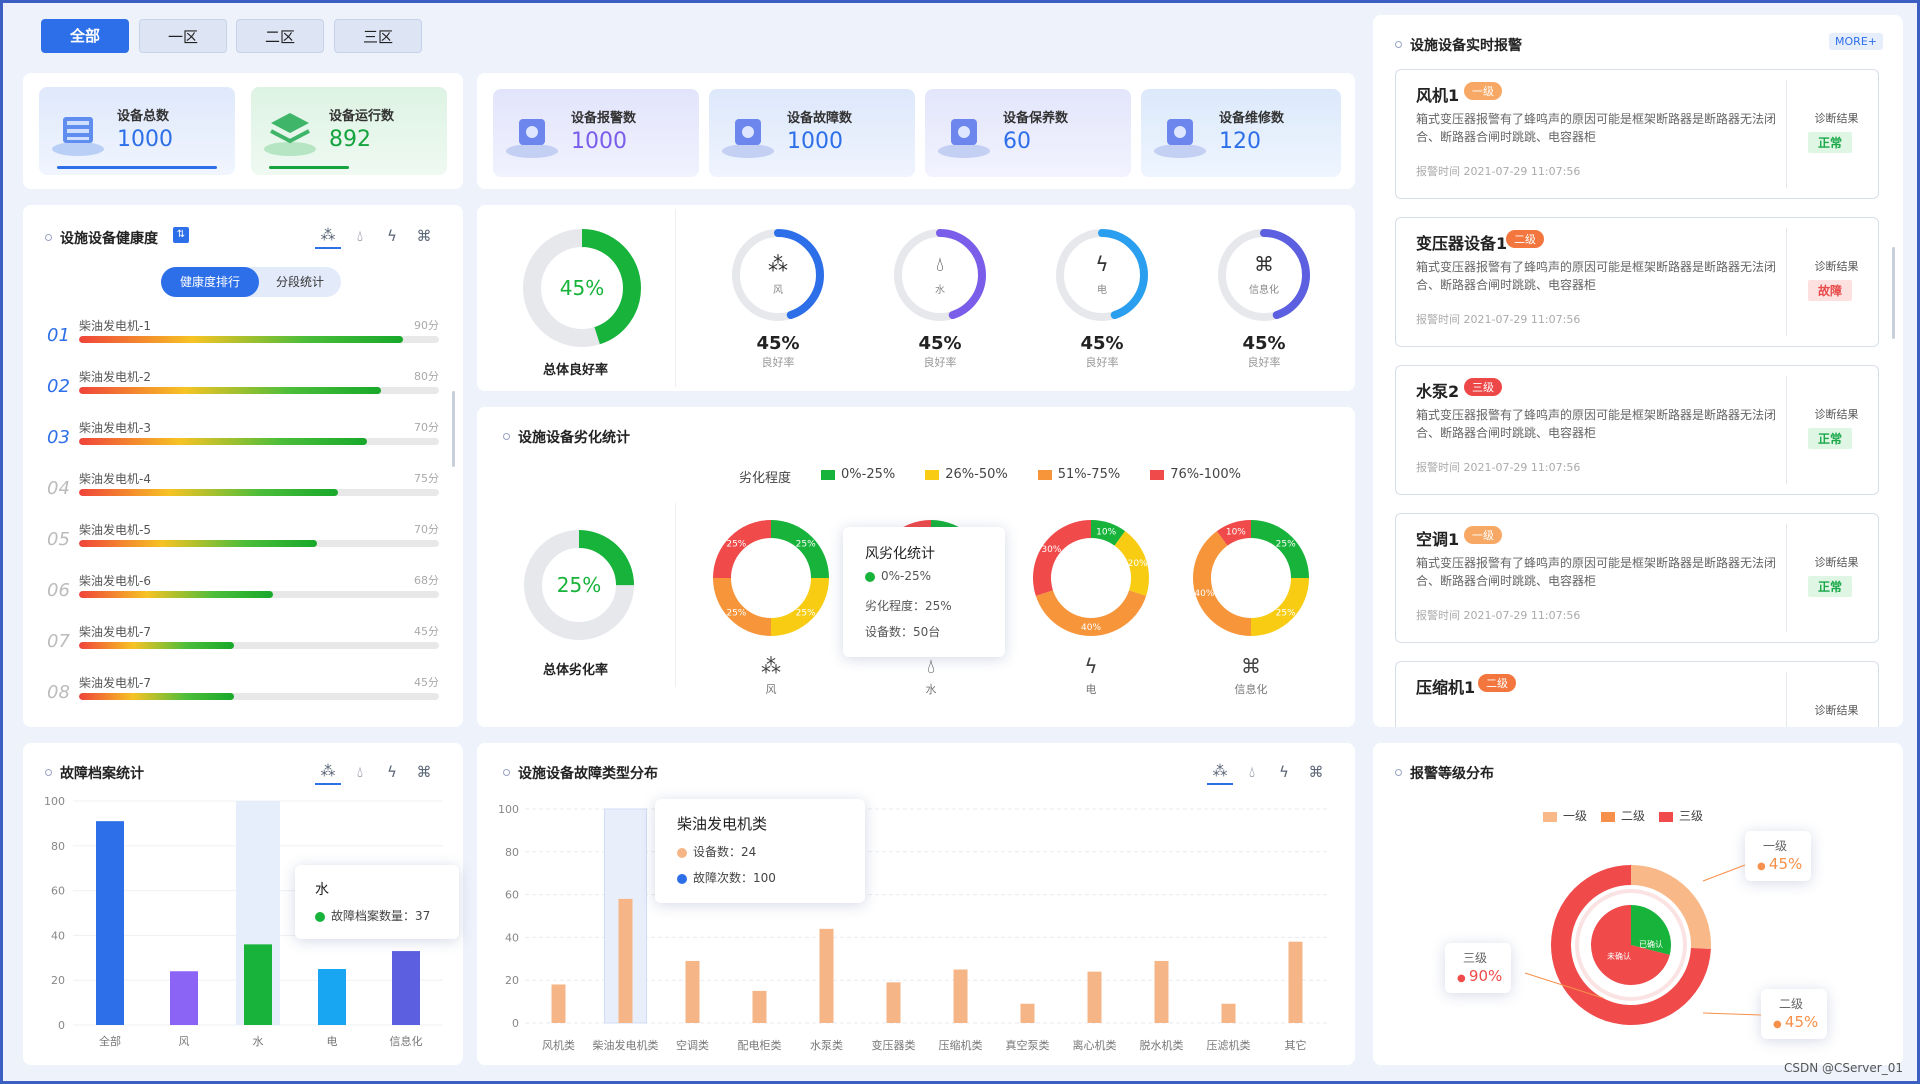  What do you see at coordinates (58, 386) in the screenshot?
I see `health-rank: 02` at bounding box center [58, 386].